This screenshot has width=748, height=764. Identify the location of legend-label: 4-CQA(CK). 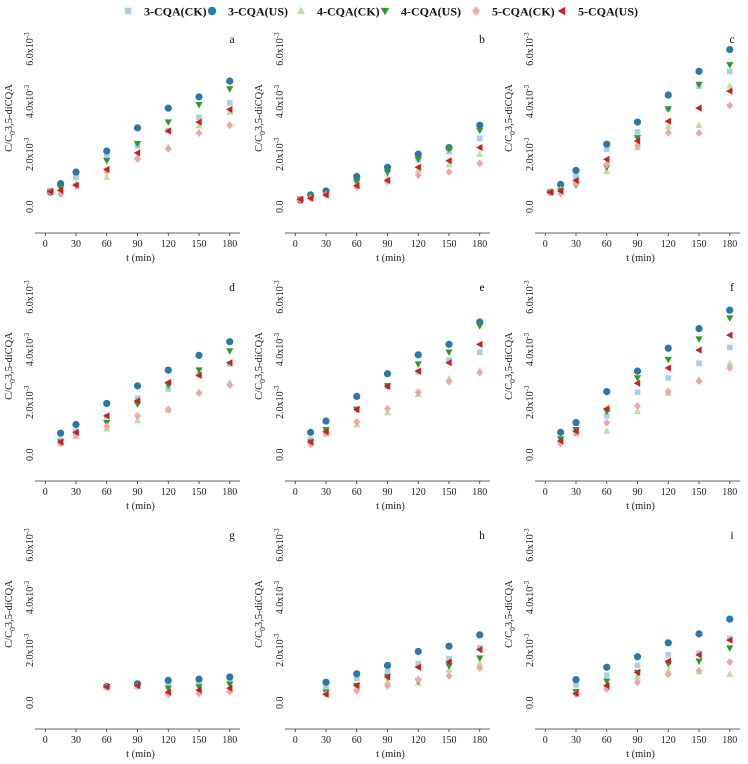
(348, 12).